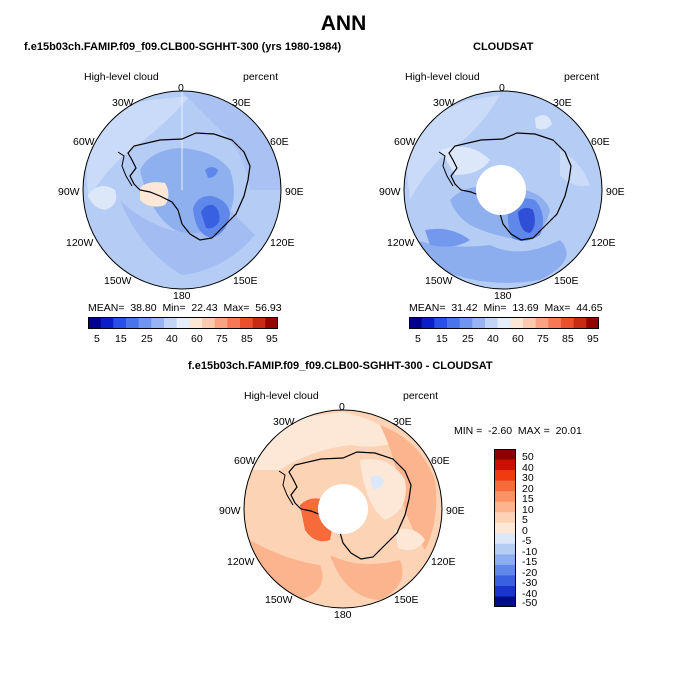 Image resolution: width=687 pixels, height=688 pixels. Describe the element at coordinates (518, 339) in the screenshot. I see `obs-colorbar-tick: 60` at that location.